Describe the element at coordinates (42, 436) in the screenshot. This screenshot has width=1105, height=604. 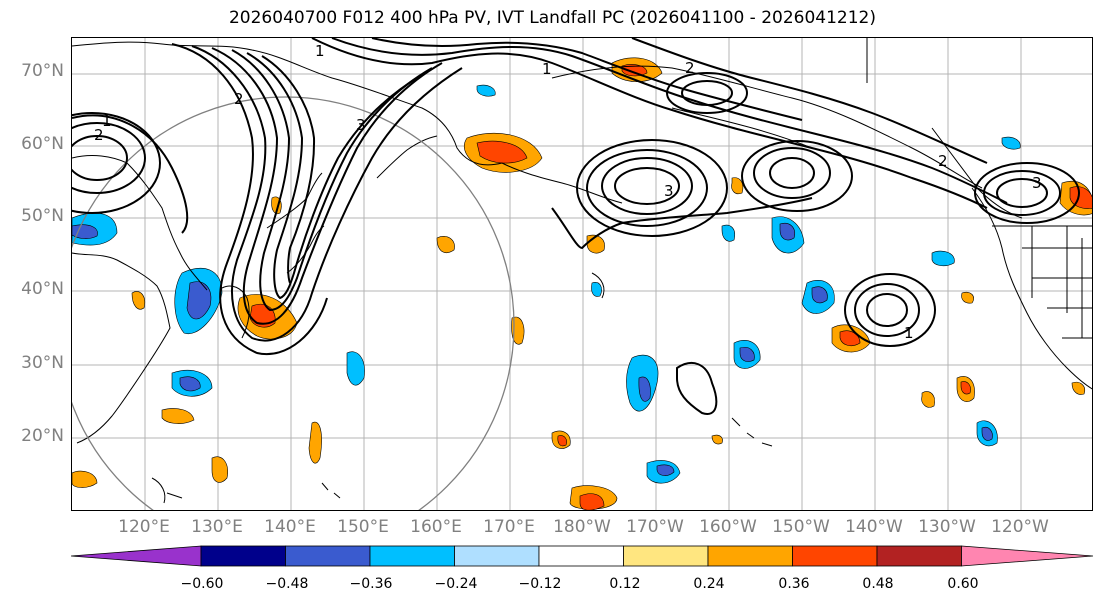
I see `lat-label: 20°N` at that location.